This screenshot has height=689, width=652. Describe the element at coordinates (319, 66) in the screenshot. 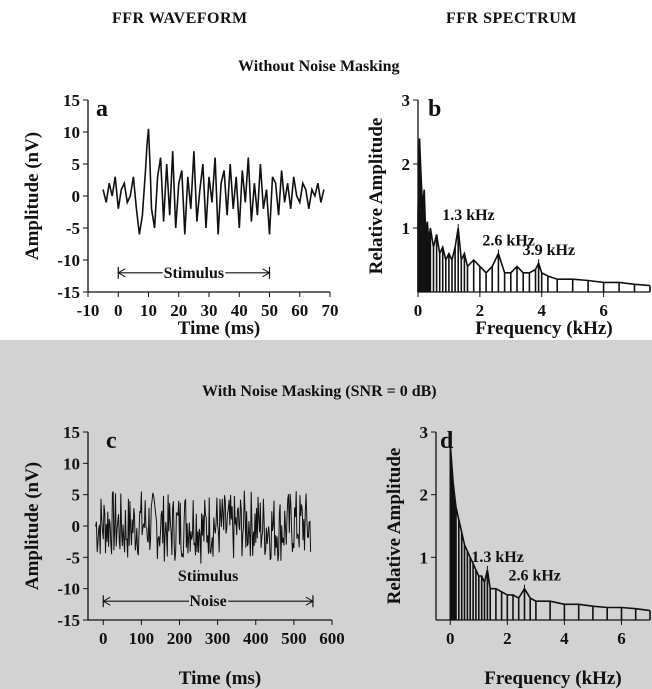

I see `section-title-without-noise: Without Noise Masking` at that location.